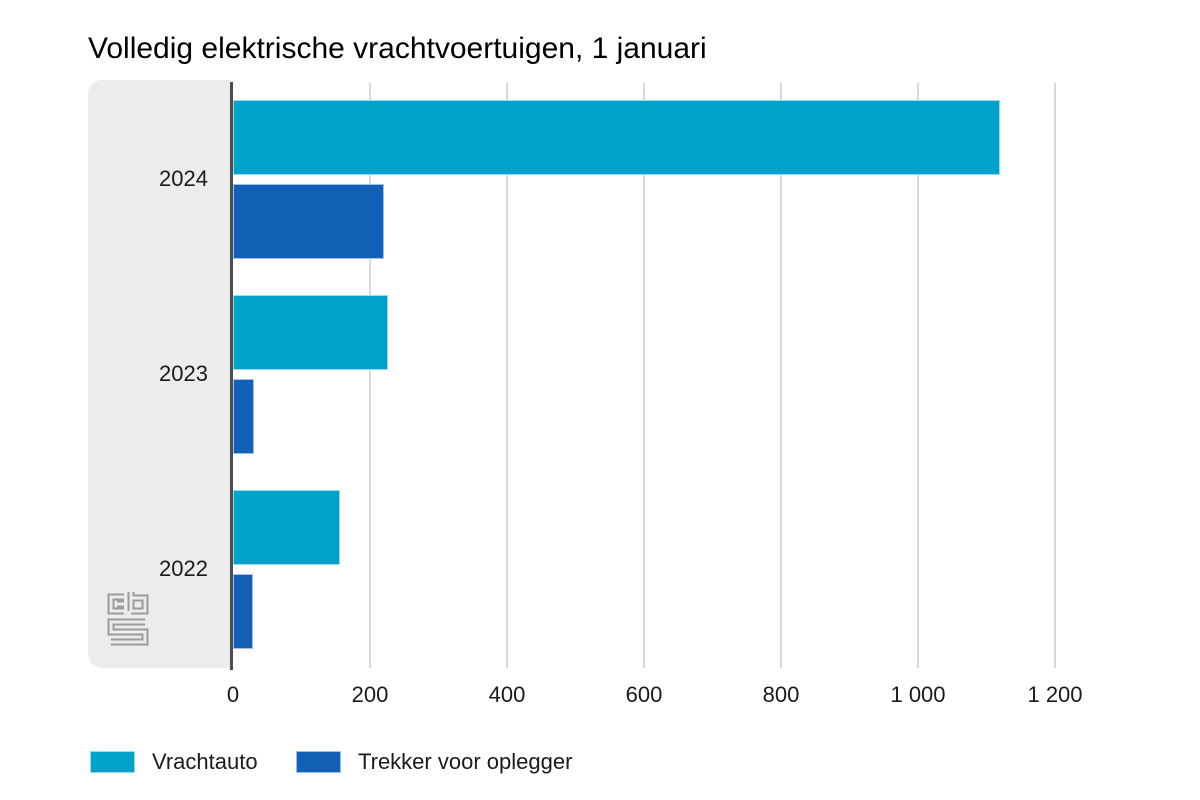 Image resolution: width=1200 pixels, height=800 pixels. Describe the element at coordinates (243, 611) in the screenshot. I see `bar-2022-trekker-voor-oplegger` at that location.